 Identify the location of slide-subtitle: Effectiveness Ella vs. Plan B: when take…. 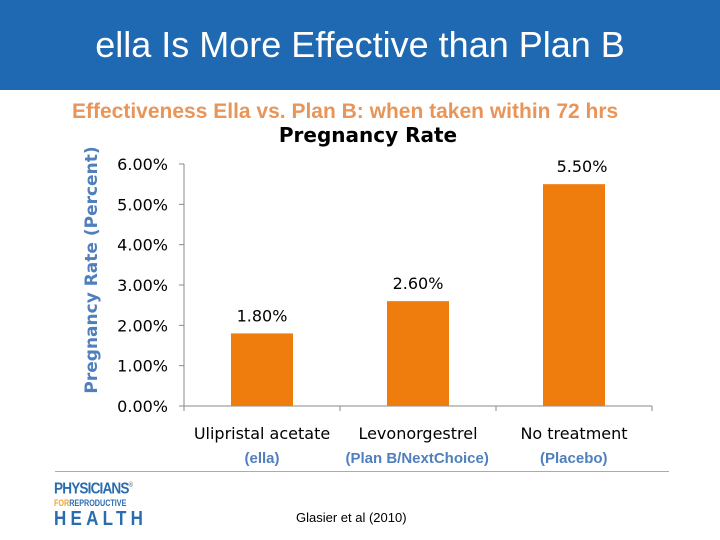
(345, 111).